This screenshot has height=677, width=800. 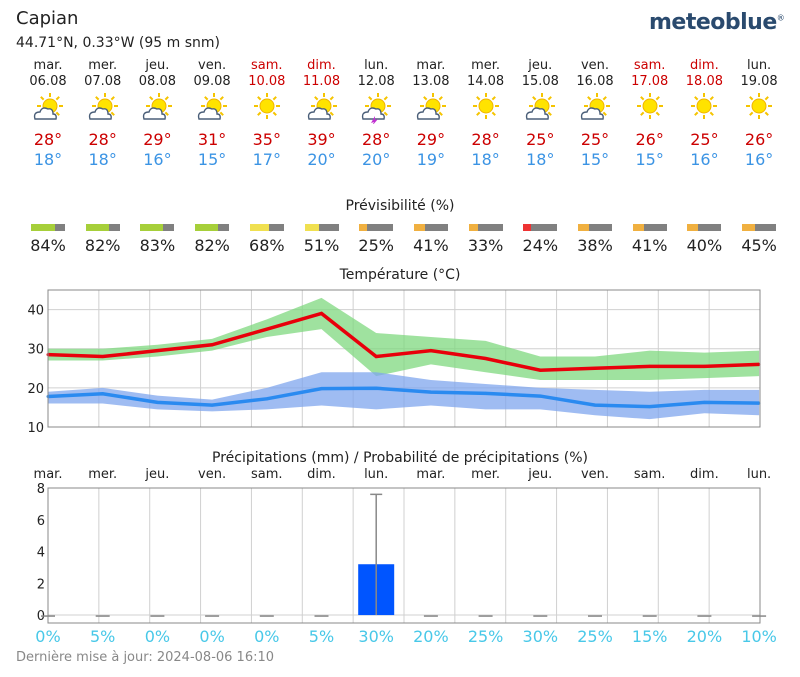 What do you see at coordinates (103, 65) in the screenshot?
I see `day-name: mer.` at bounding box center [103, 65].